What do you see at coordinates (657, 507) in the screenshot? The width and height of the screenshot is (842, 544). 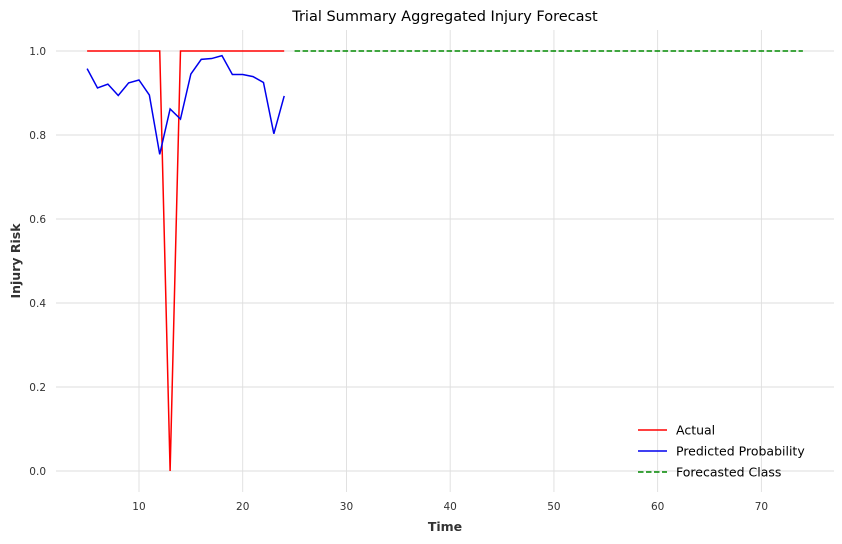 I see `x-tick-label: 60` at bounding box center [657, 507].